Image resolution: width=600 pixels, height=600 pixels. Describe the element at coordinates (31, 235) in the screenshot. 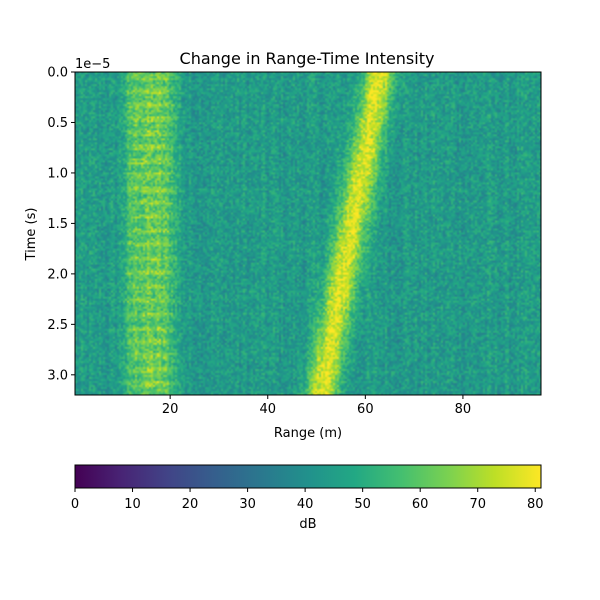

I see `y-axis-label: Time (s)` at that location.